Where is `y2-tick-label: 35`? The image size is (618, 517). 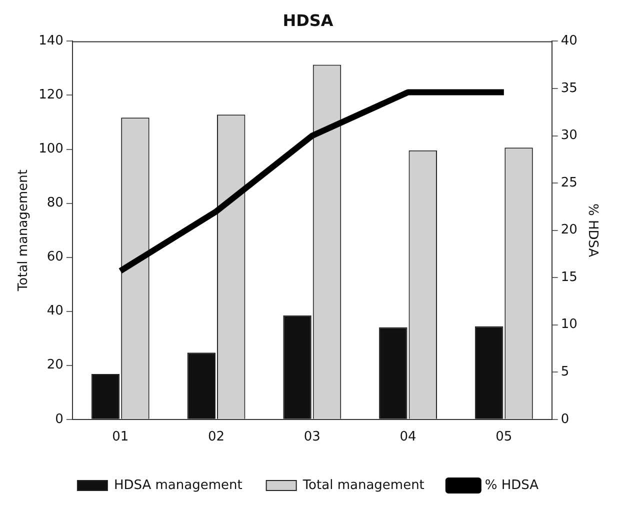
y2-tick-label: 35 is located at coordinates (569, 88).